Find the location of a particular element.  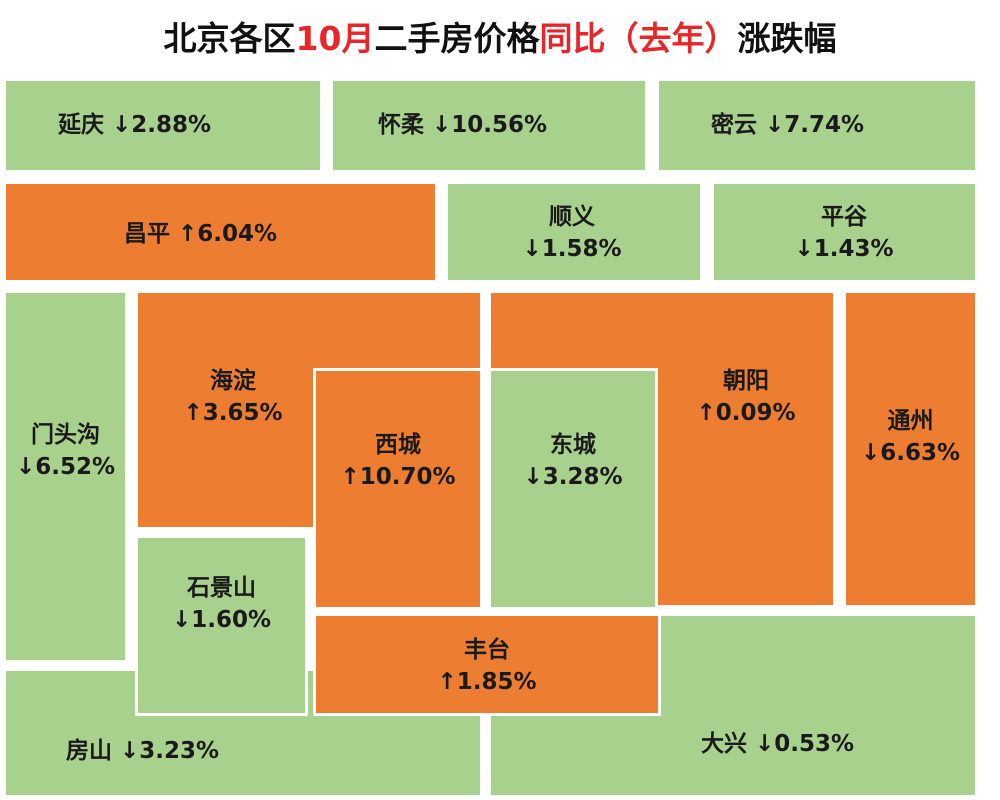

label: 大兴 ↓0.53% is located at coordinates (777, 744).